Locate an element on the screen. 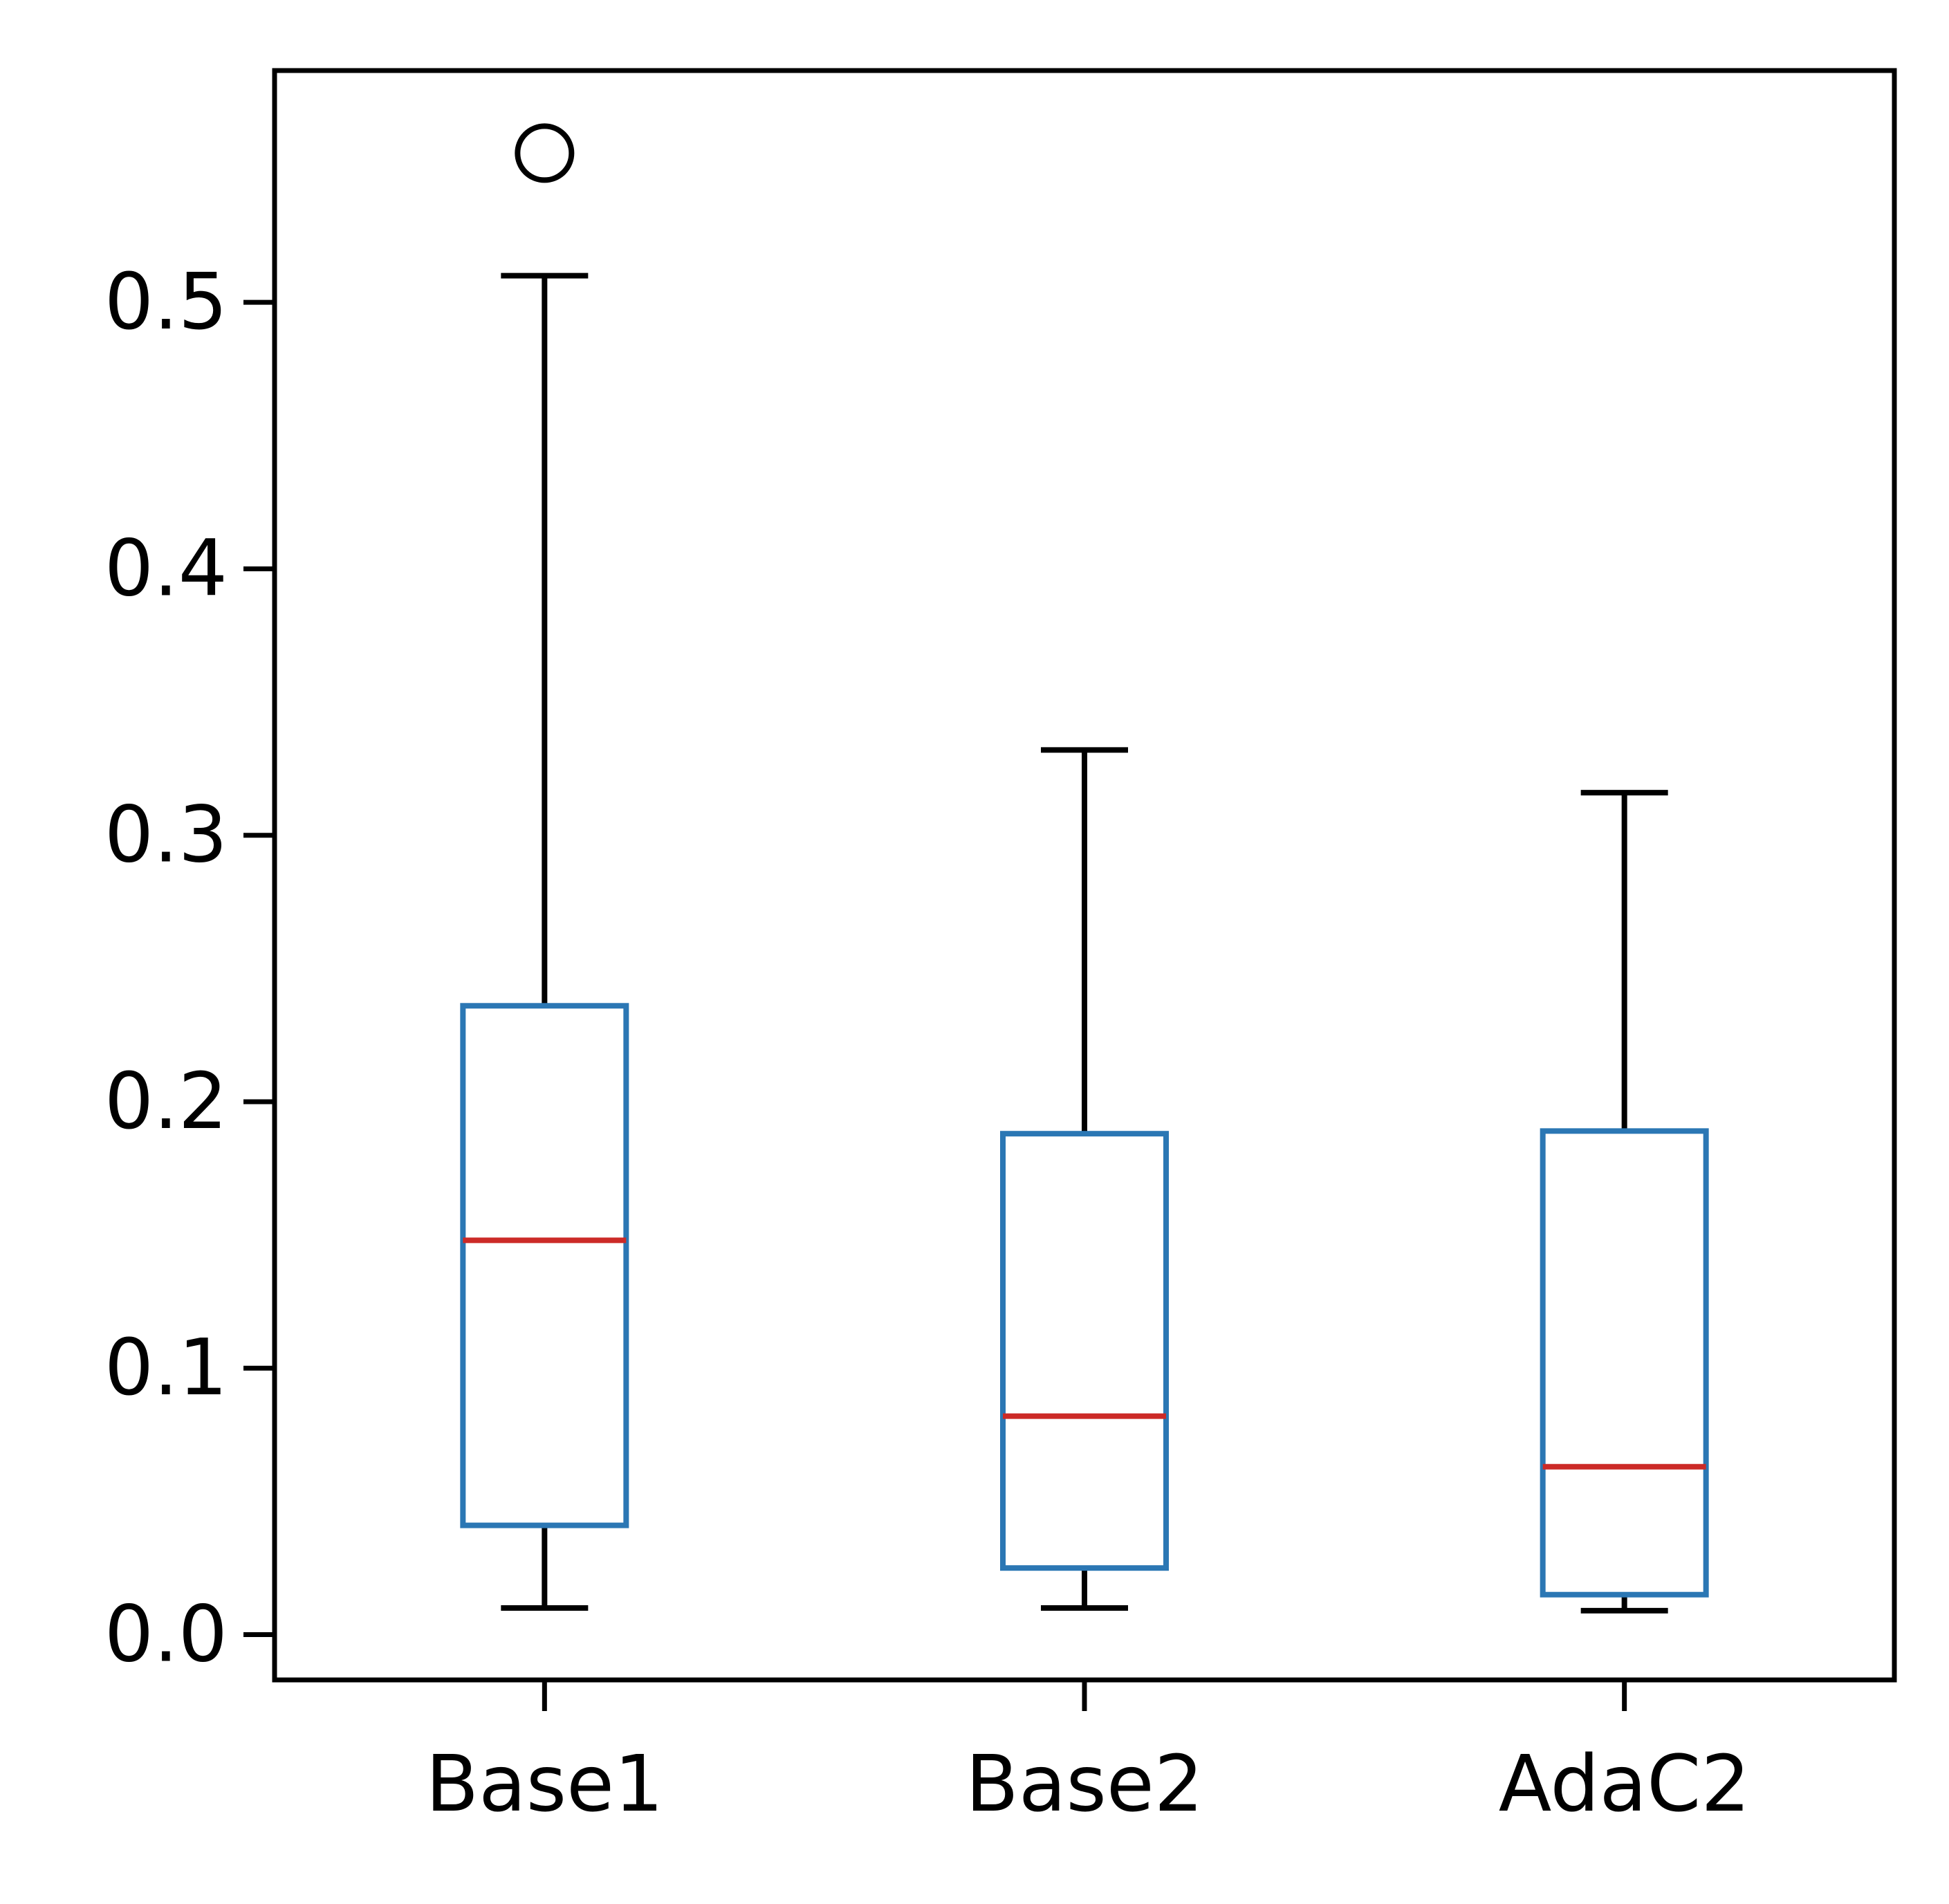 The width and height of the screenshot is (1949, 1904). box-group-adac2 is located at coordinates (1624, 1202).